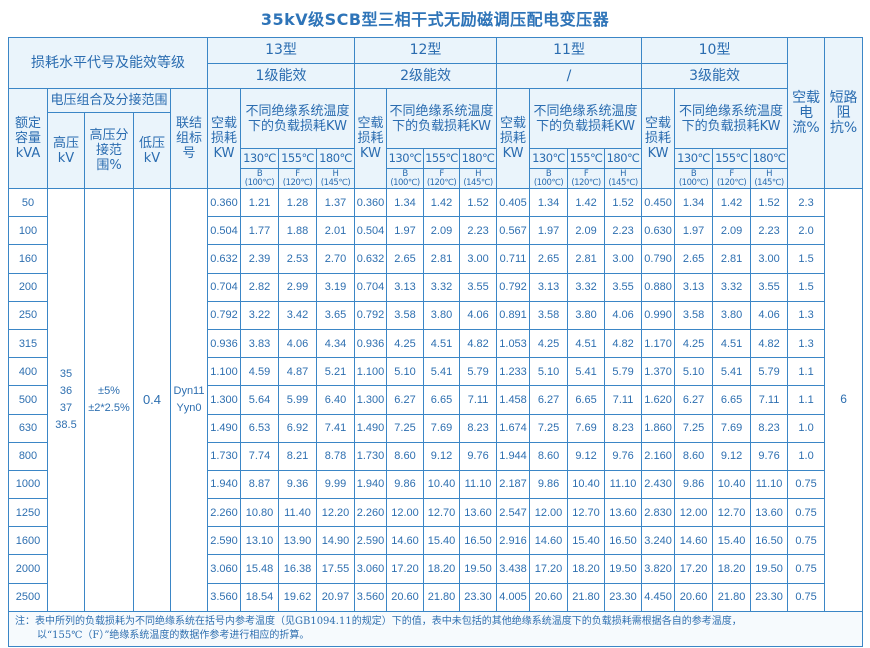 The width and height of the screenshot is (870, 648). Describe the element at coordinates (694, 569) in the screenshot. I see `load-loss-cell: 17.20` at that location.